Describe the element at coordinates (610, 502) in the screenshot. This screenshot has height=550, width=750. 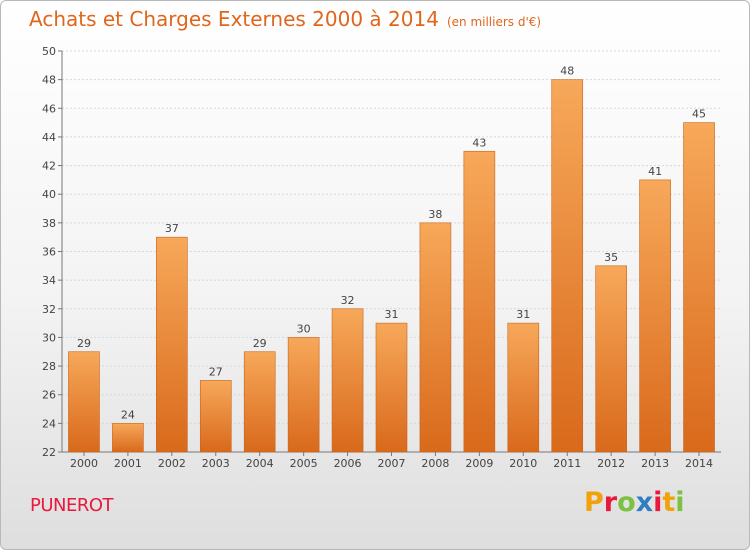
I see `brand-letter: r` at that location.